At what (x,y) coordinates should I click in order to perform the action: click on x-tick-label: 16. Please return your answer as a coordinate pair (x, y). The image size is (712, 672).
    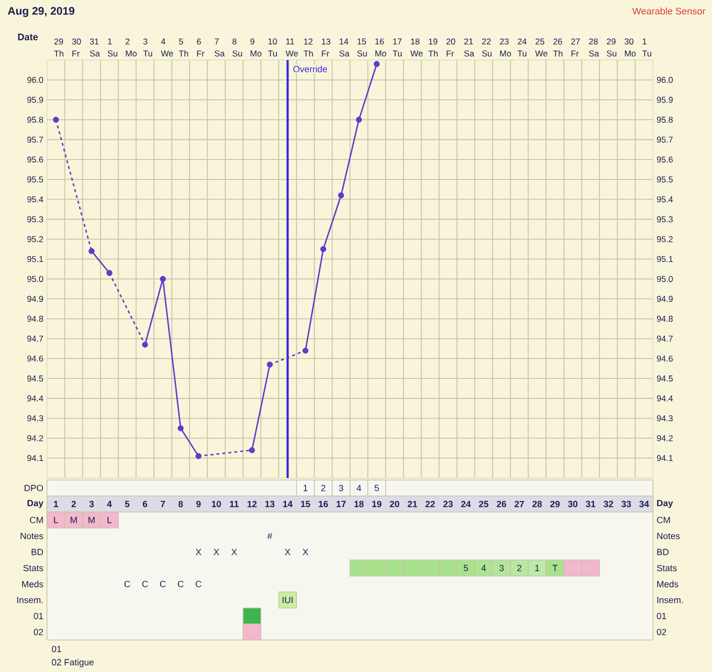
    Looking at the image, I should click on (323, 504).